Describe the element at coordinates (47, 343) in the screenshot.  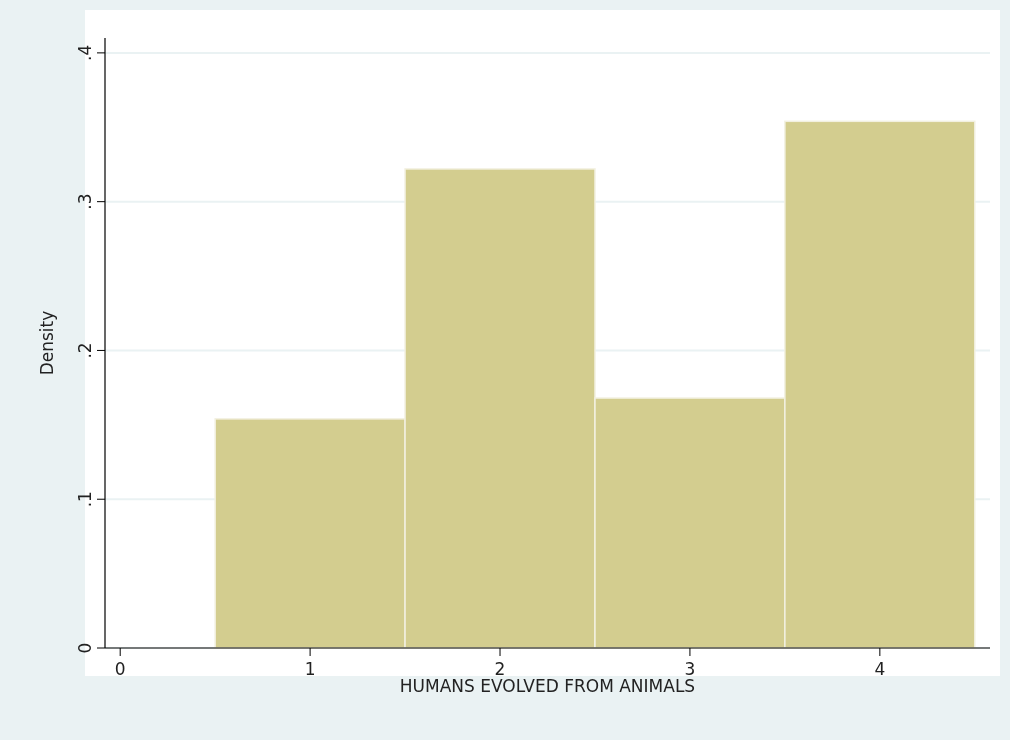
I see `y-axis-title: Density` at that location.